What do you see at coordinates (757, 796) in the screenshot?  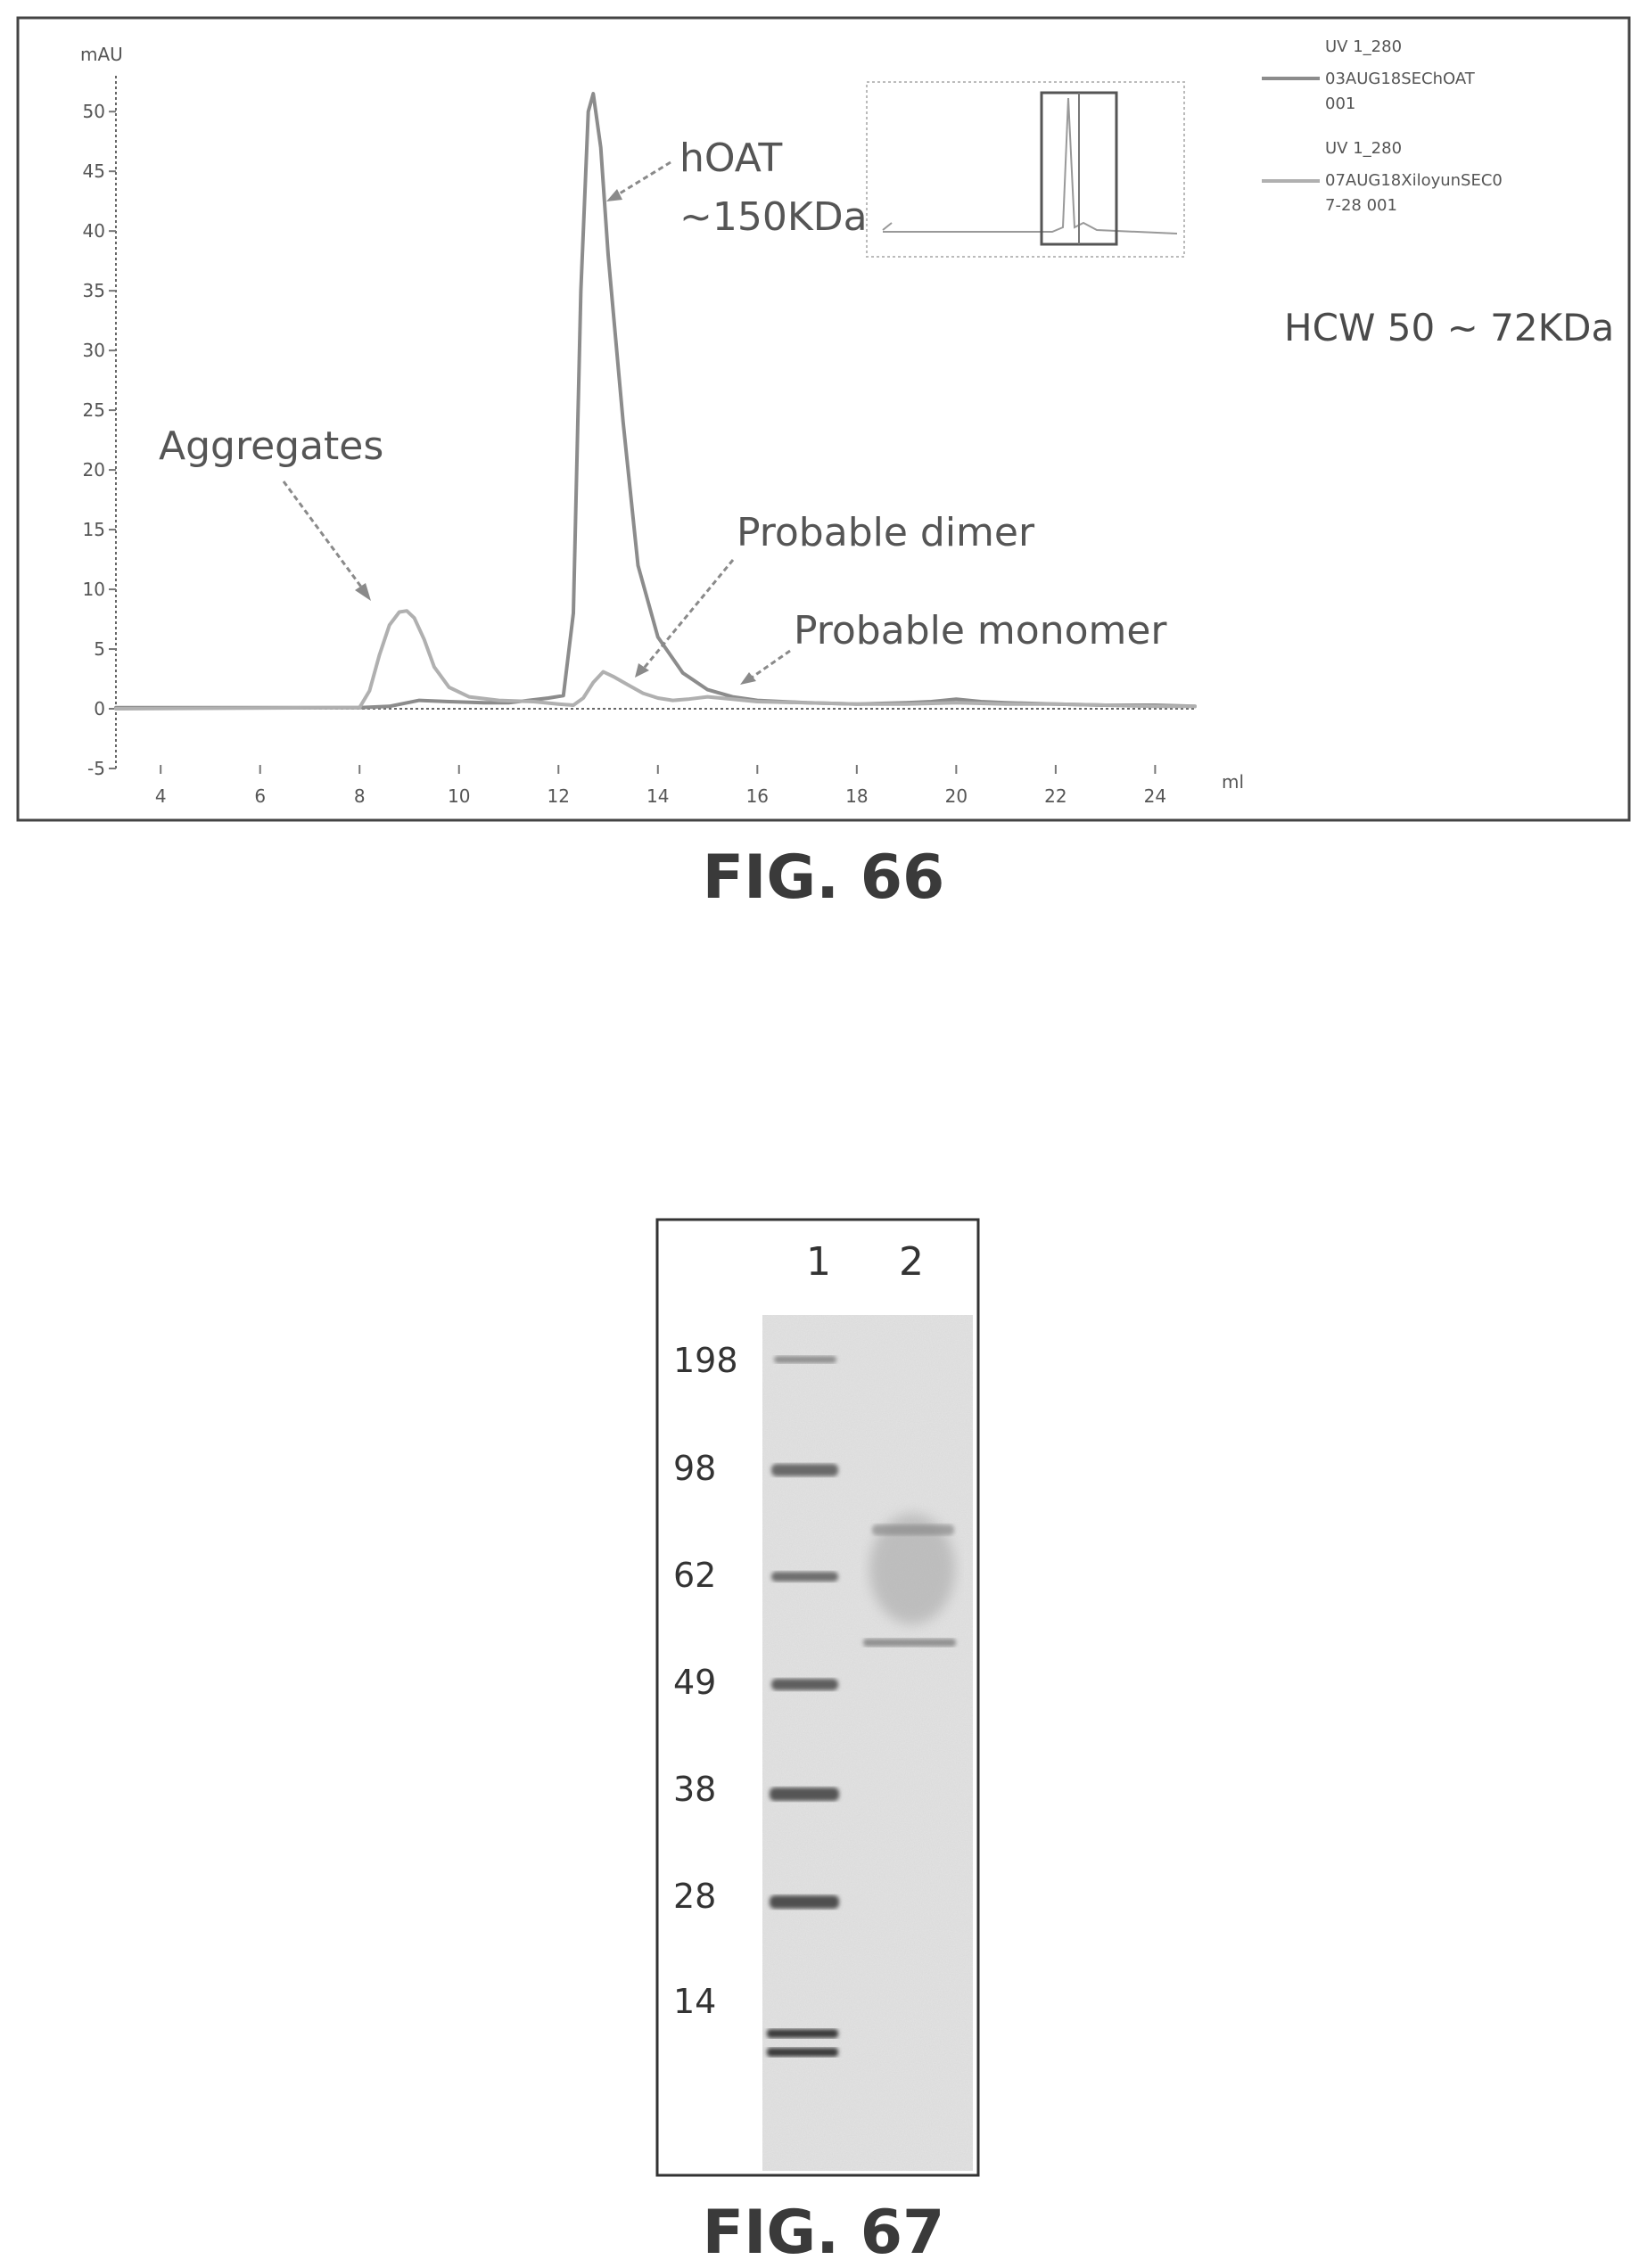 I see `x-tick-label: 16` at bounding box center [757, 796].